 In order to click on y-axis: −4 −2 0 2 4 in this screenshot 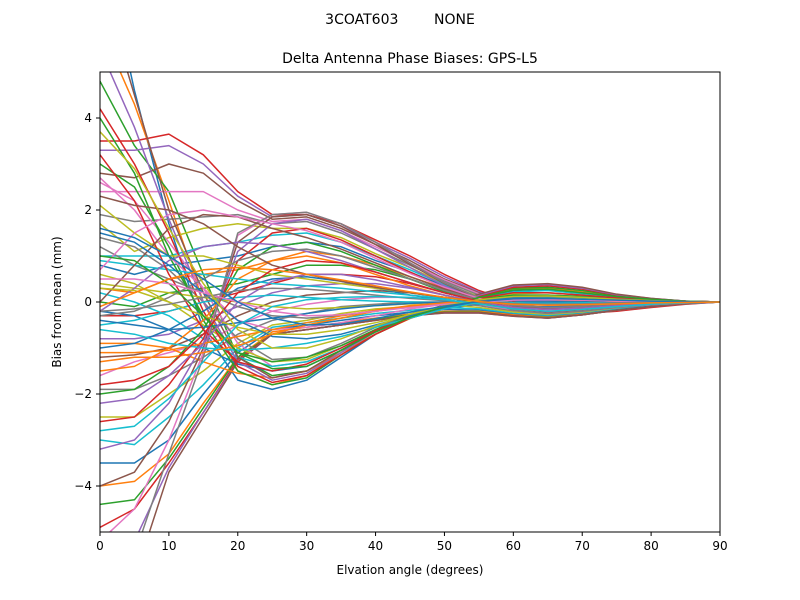, I will do `click(87, 302)`.